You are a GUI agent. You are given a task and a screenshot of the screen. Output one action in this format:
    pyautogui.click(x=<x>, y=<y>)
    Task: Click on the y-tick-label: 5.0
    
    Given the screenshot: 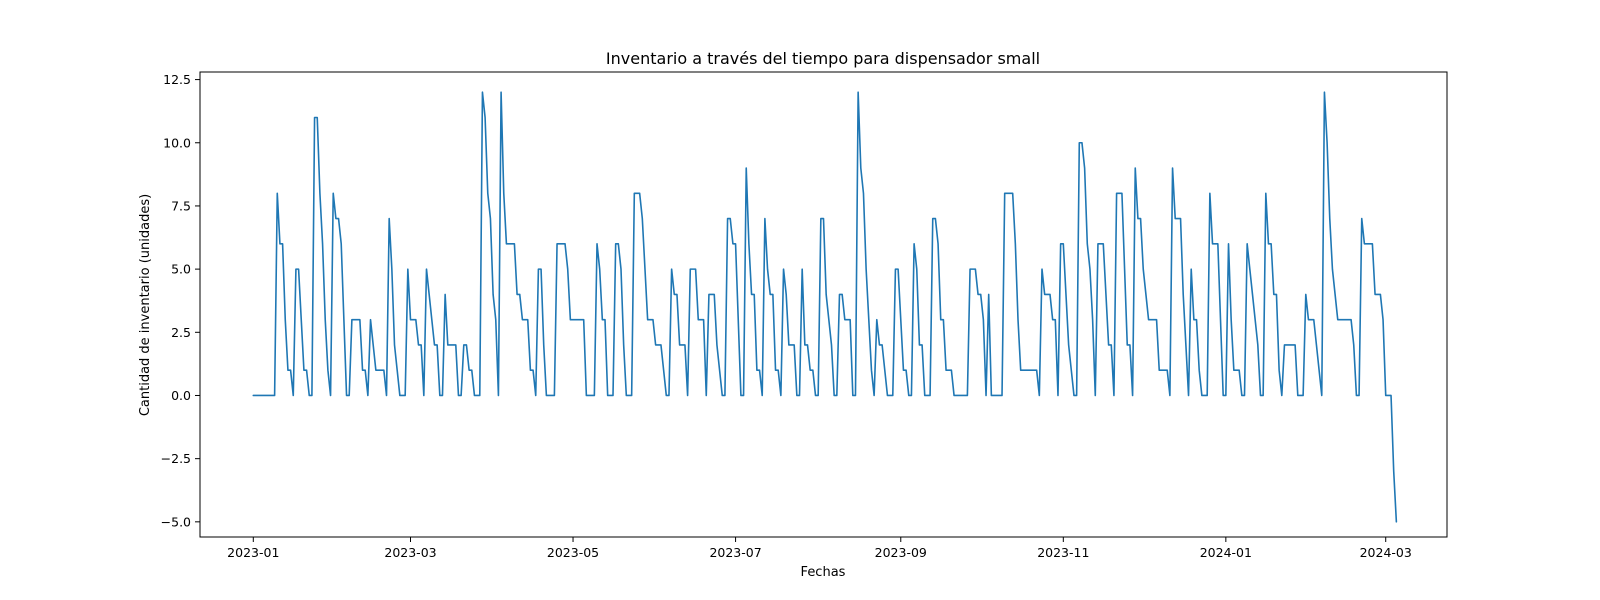 What is the action you would take?
    pyautogui.click(x=181, y=269)
    